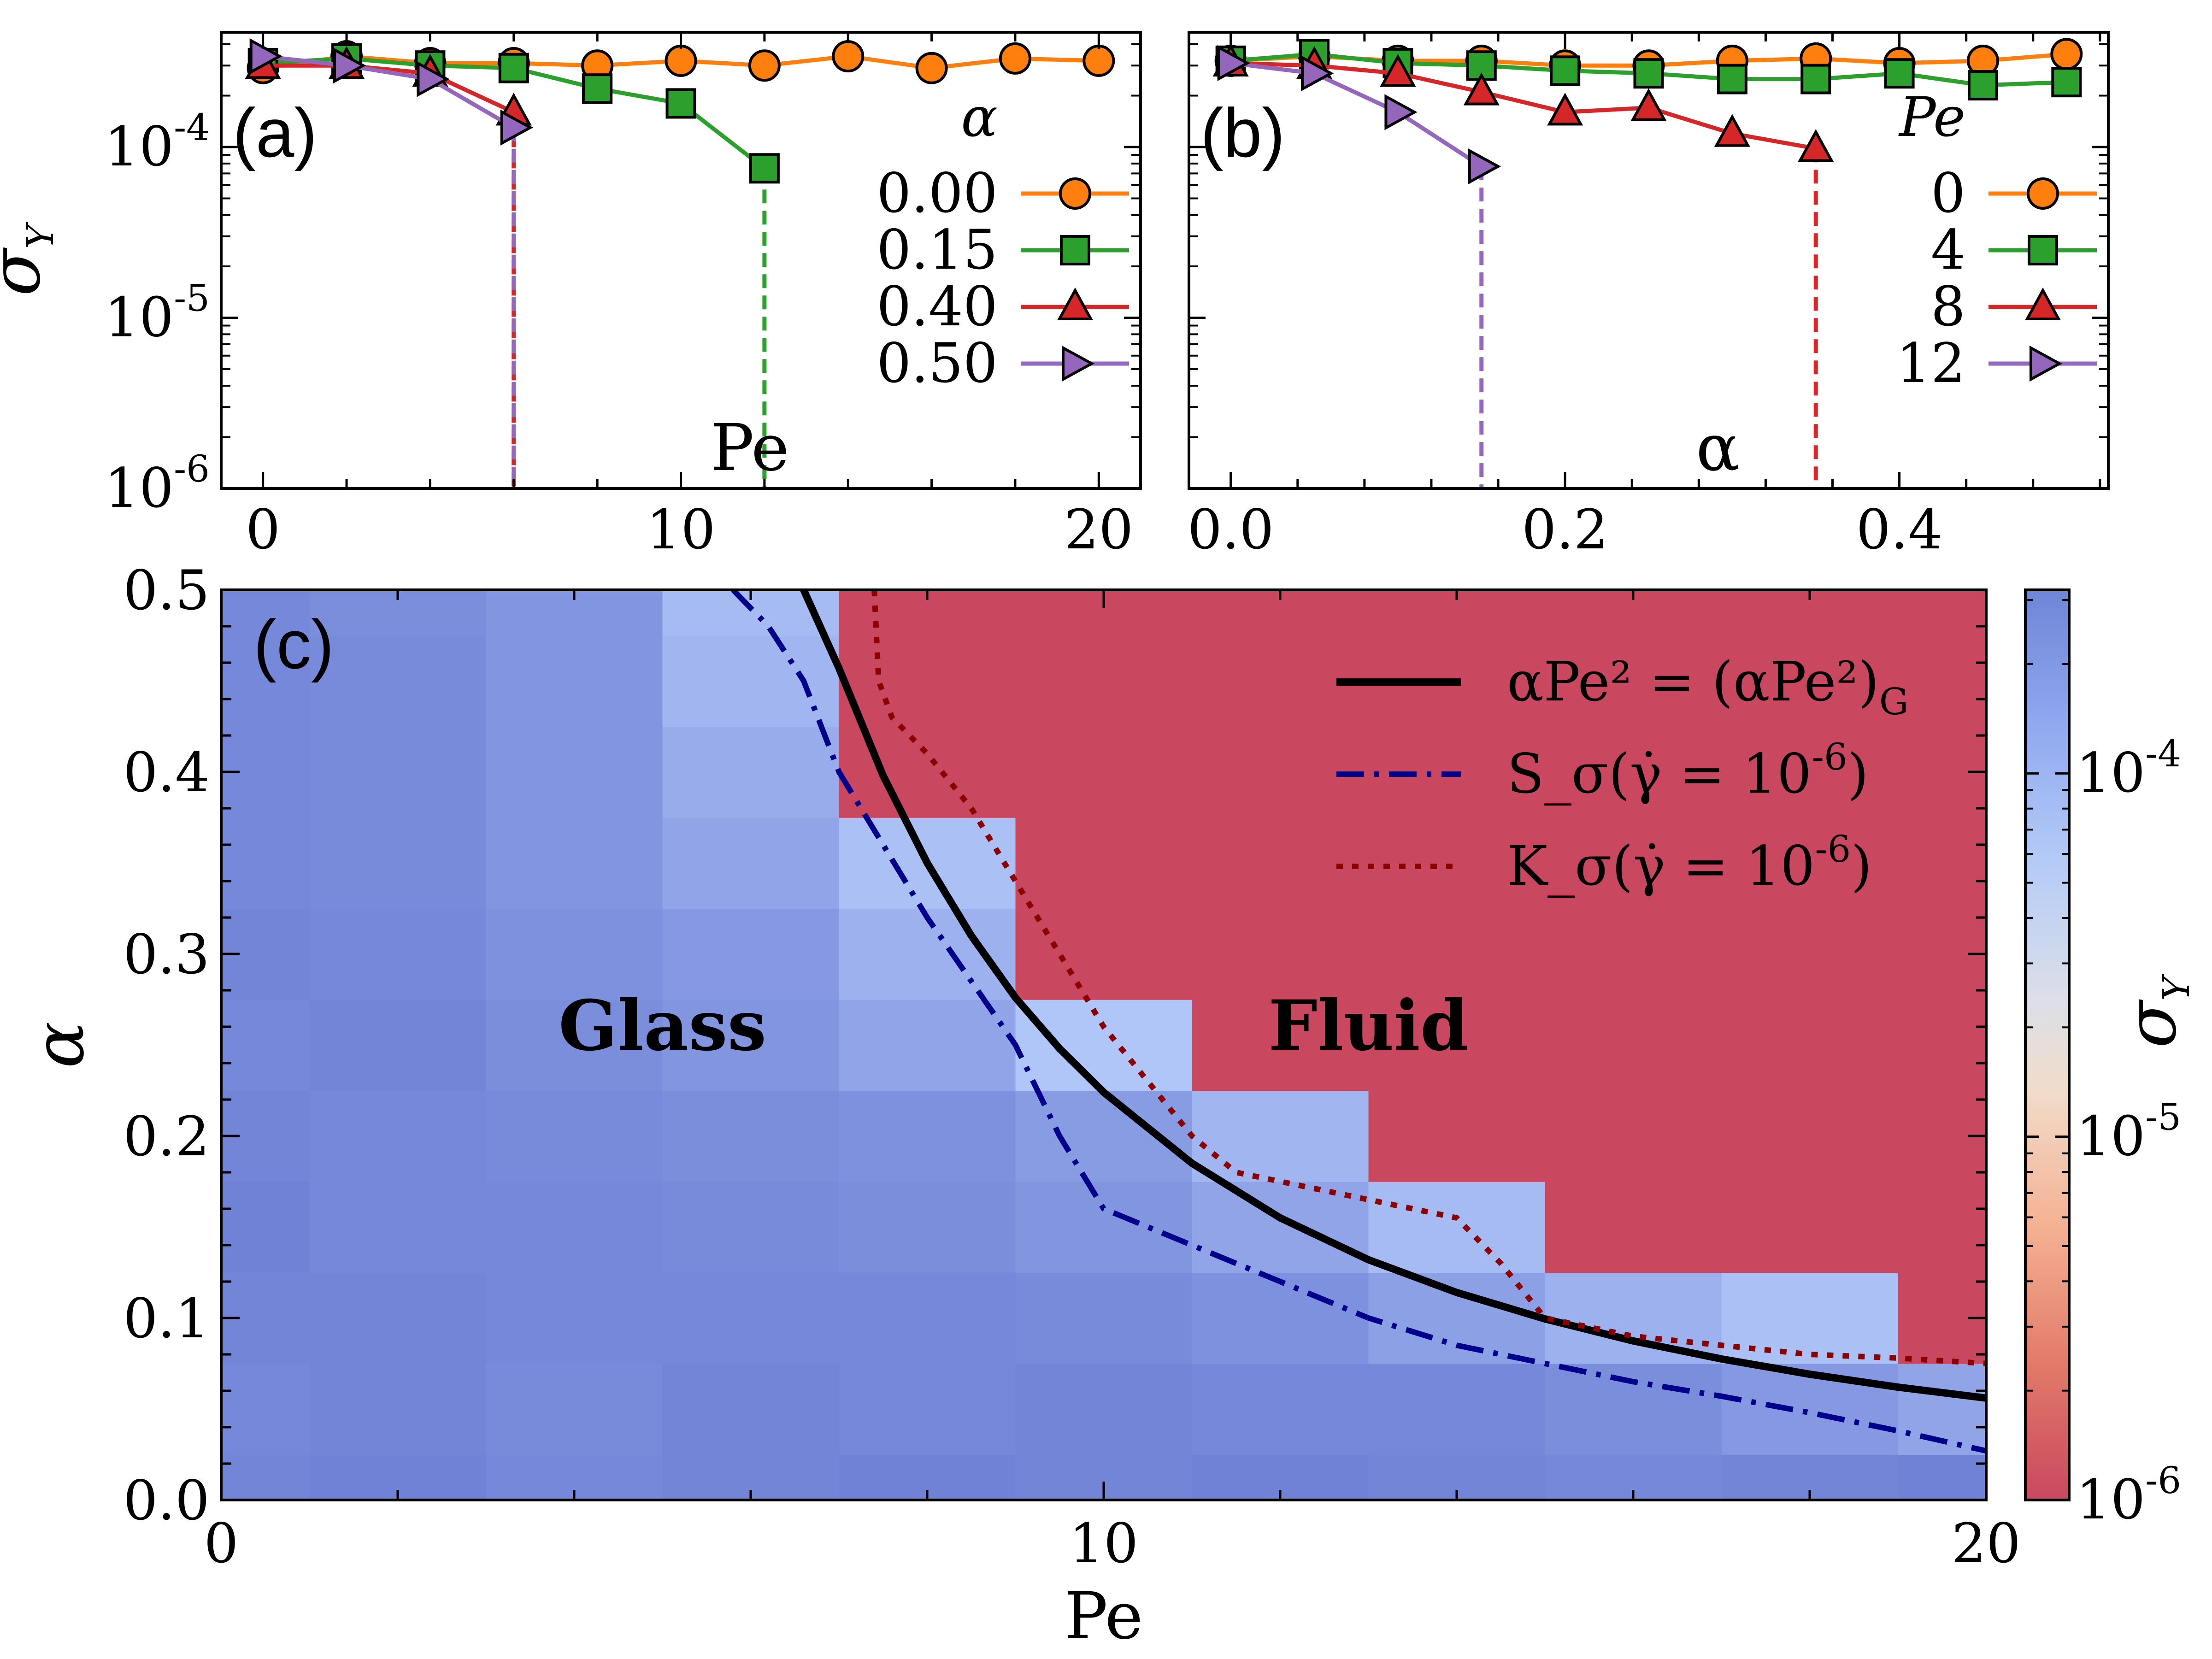  Describe the element at coordinates (157, 142) in the screenshot. I see `y-tick-label: 10⁻⁴` at that location.